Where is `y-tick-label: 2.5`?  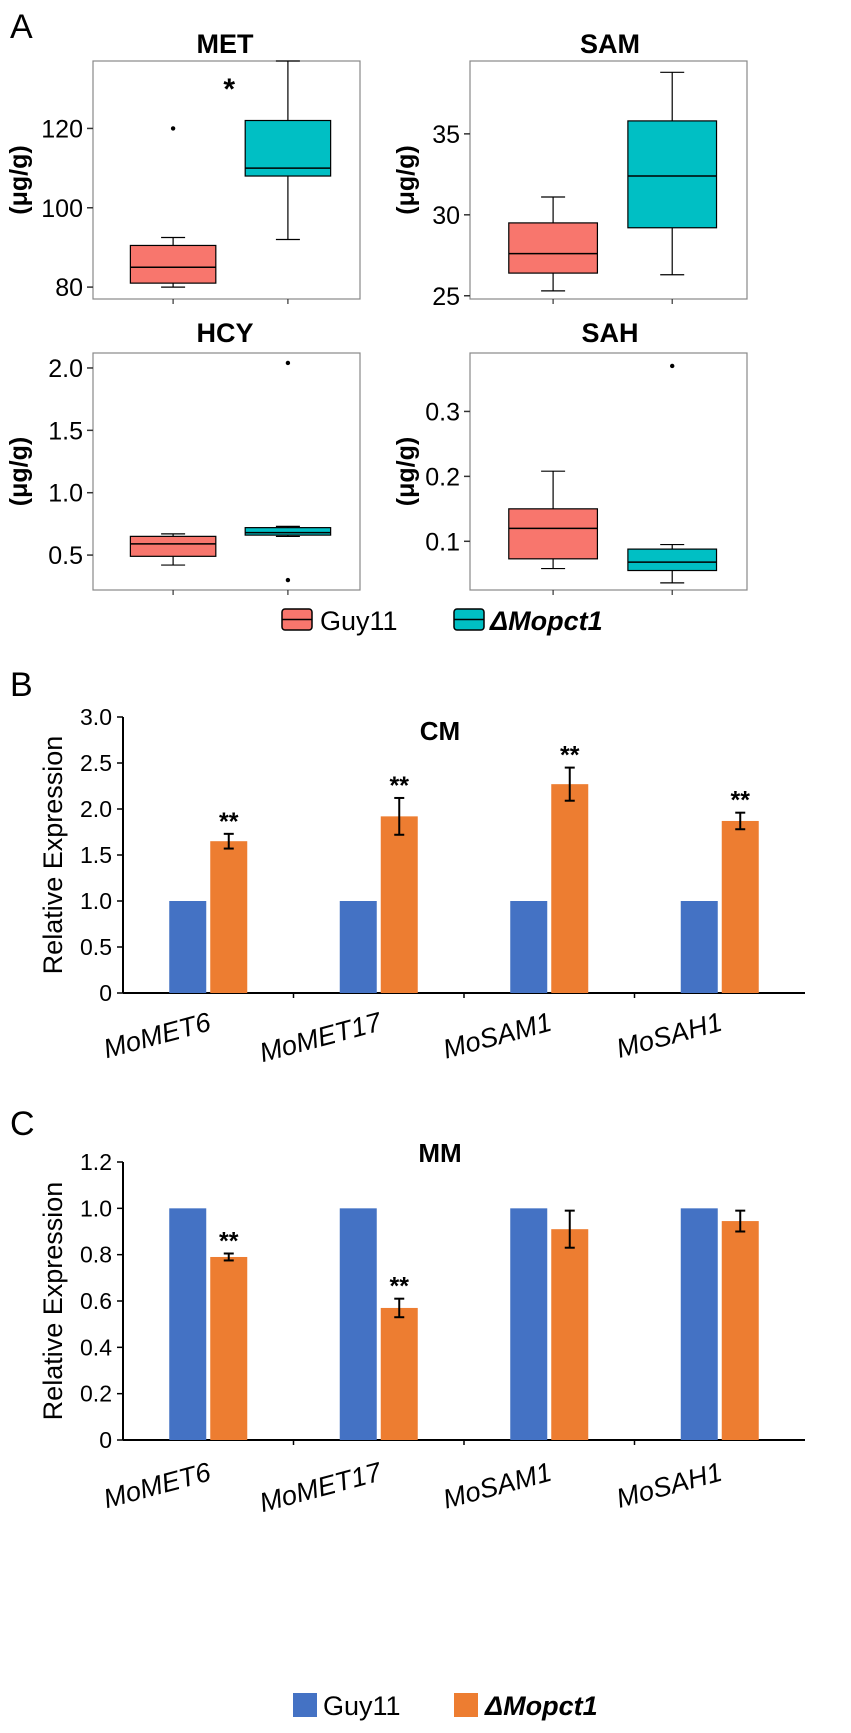 y-tick-label: 2.5 is located at coordinates (96, 763).